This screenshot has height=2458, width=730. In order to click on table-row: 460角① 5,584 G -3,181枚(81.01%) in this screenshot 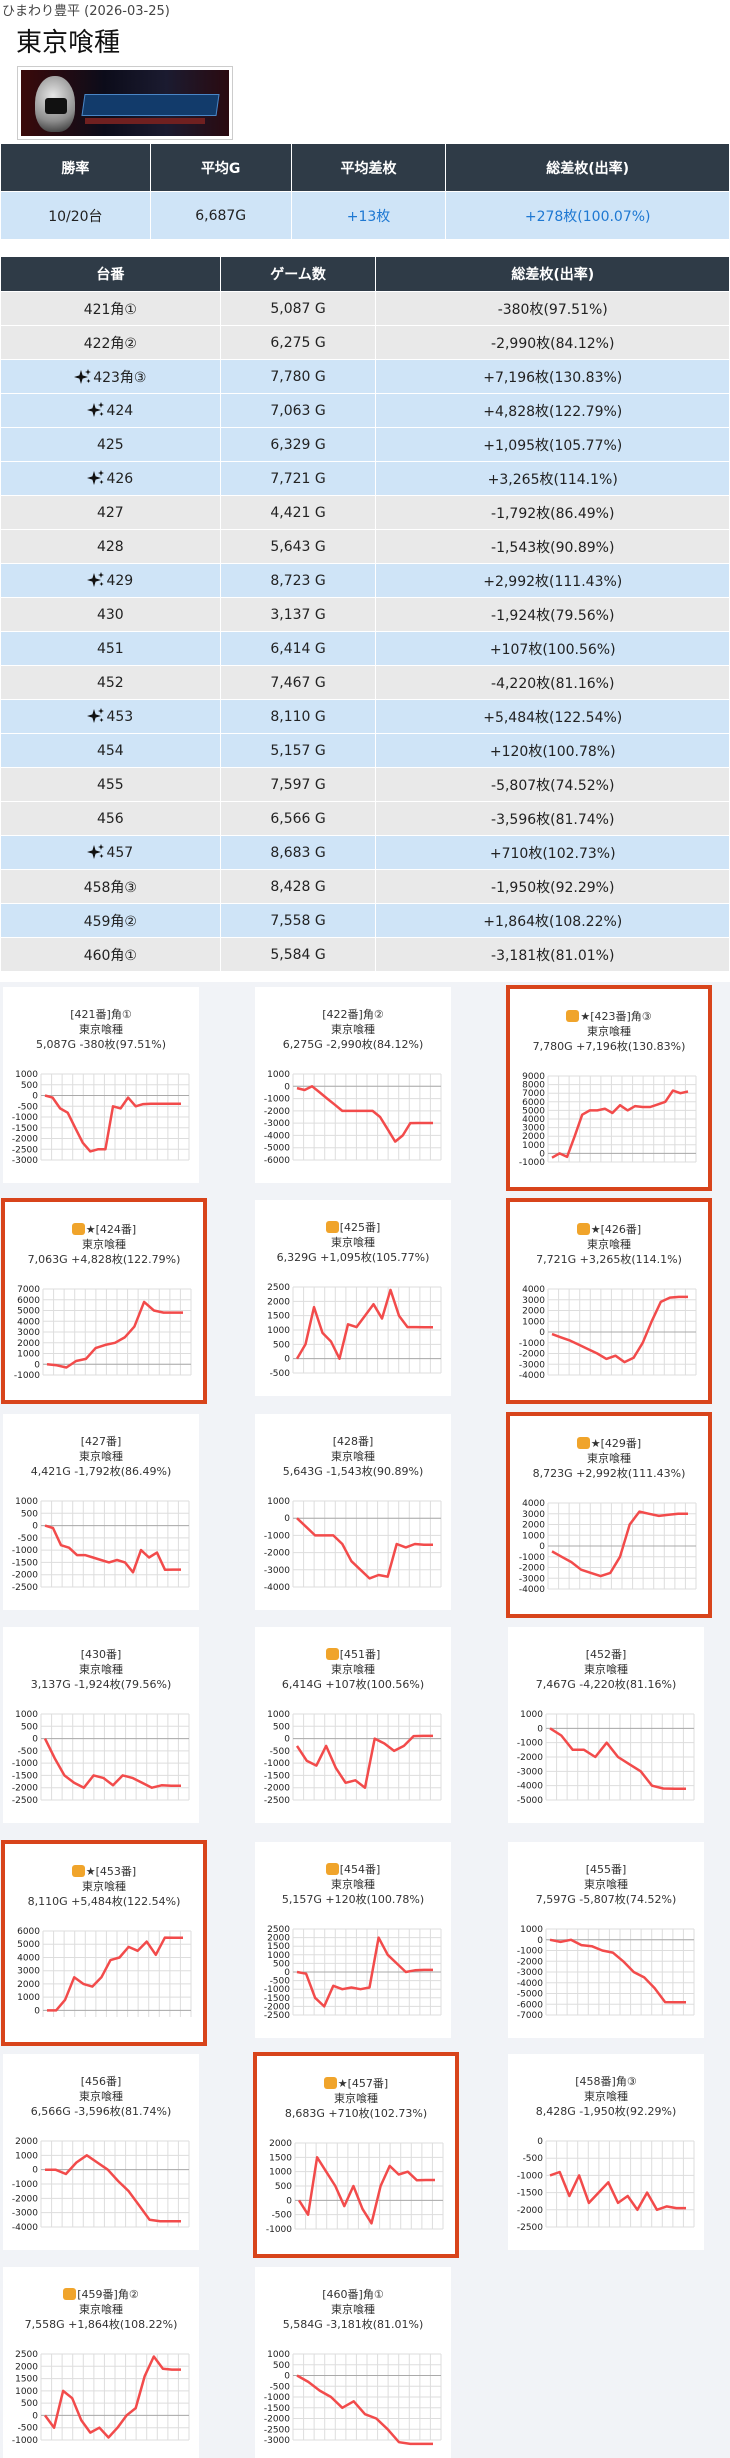, I will do `click(365, 954)`.